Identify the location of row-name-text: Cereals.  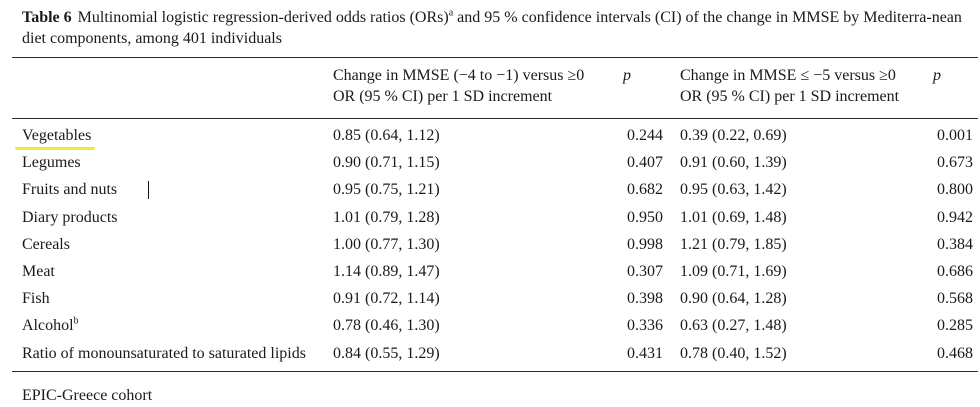
(46, 244).